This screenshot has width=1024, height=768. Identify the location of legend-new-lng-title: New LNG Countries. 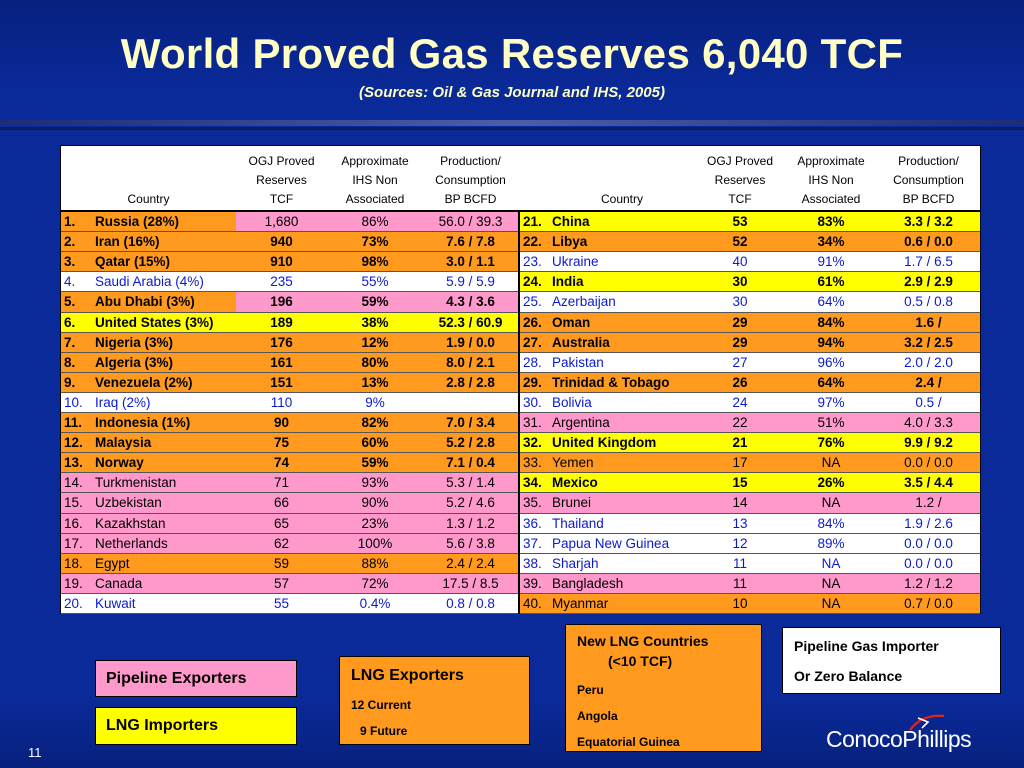
(643, 641).